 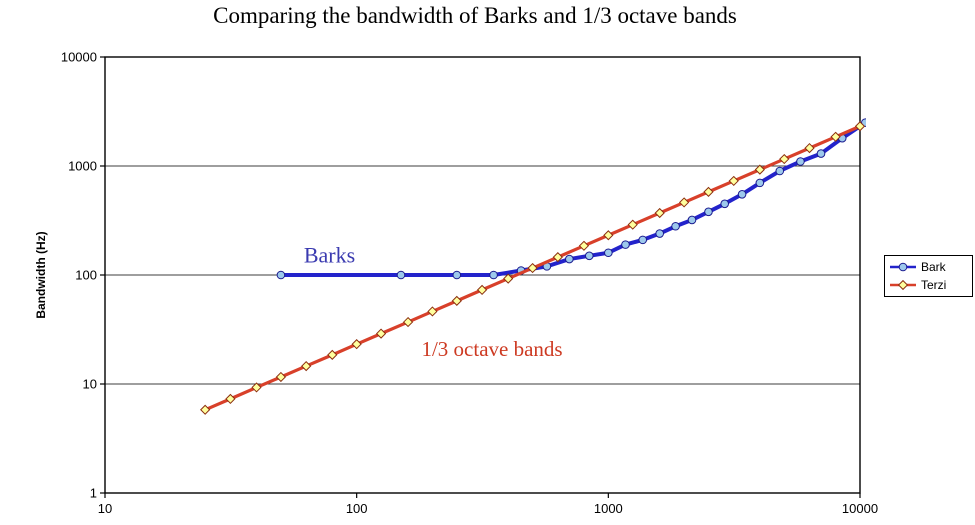 I want to click on y-tick-label: 1000, so click(x=82, y=166).